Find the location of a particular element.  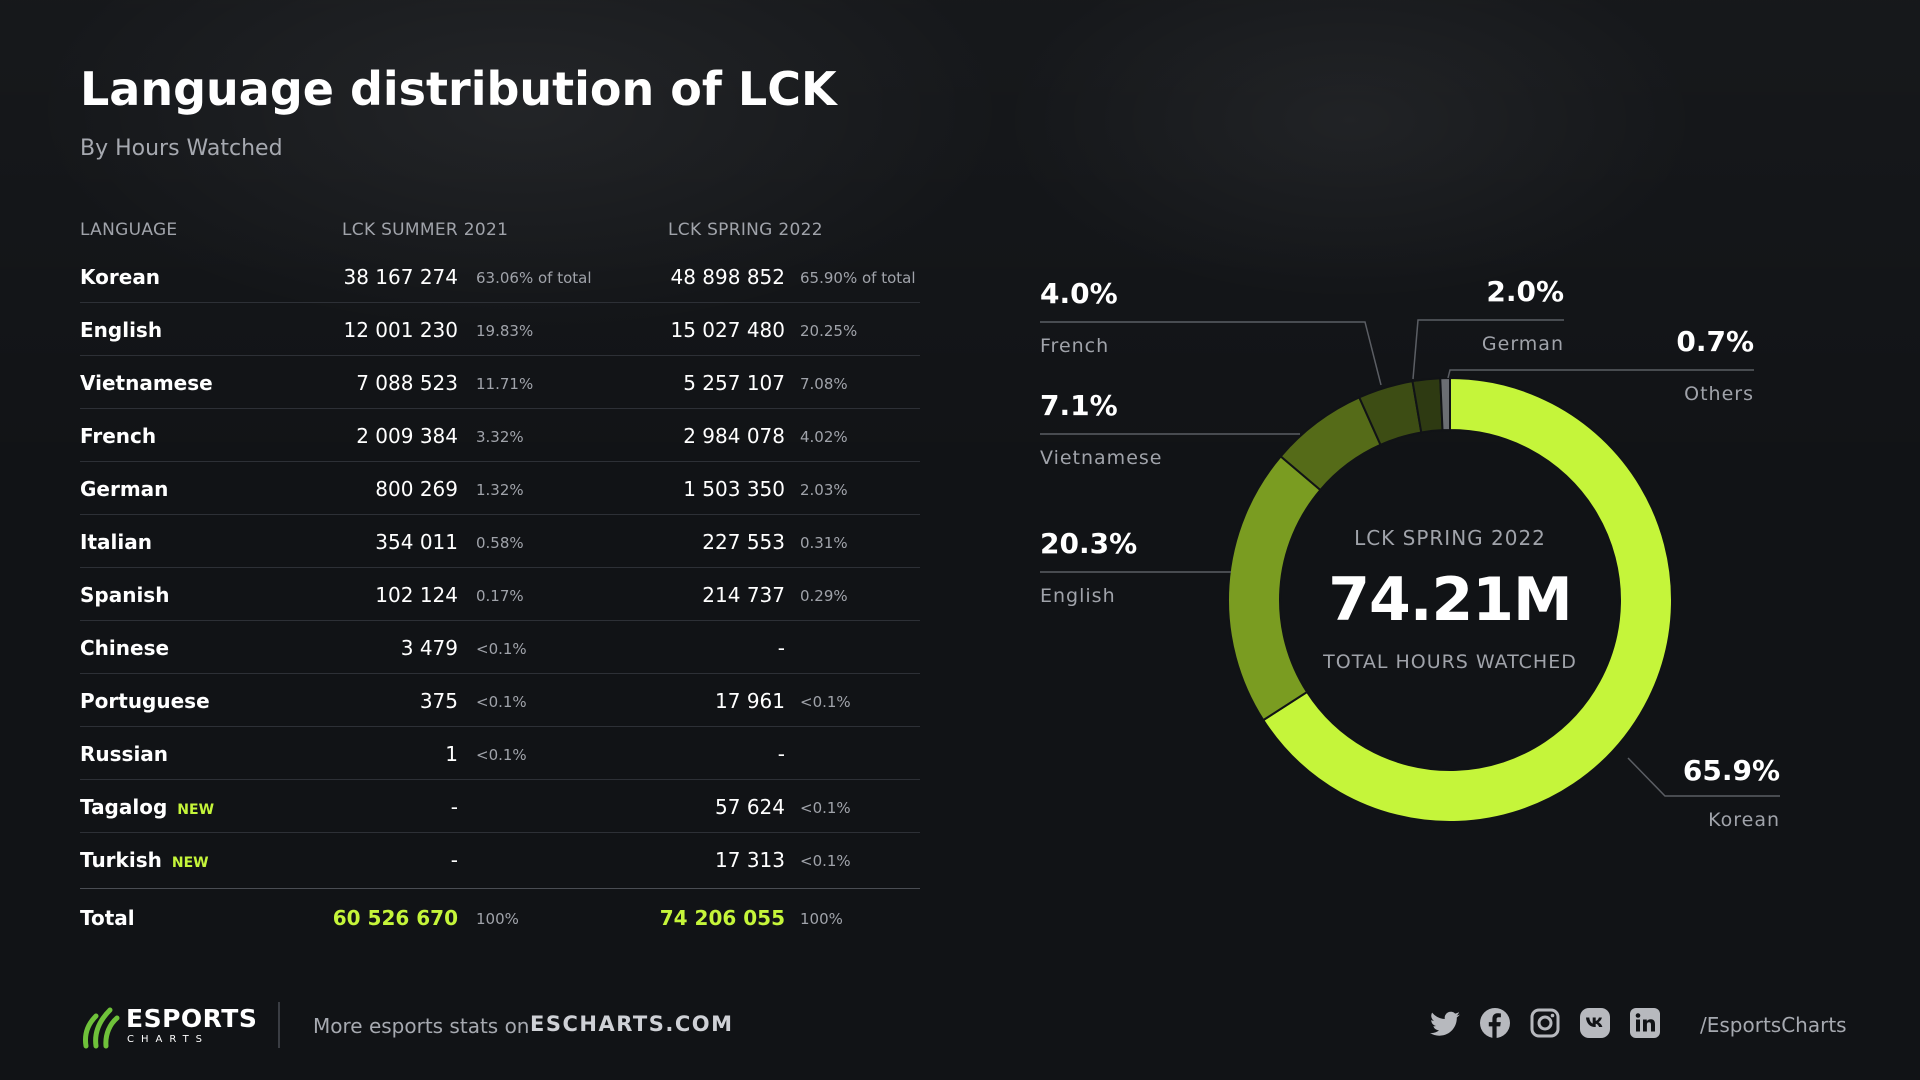

table-row: Spanish 102 124 0.17% 214 737 0.29% is located at coordinates (500, 594).